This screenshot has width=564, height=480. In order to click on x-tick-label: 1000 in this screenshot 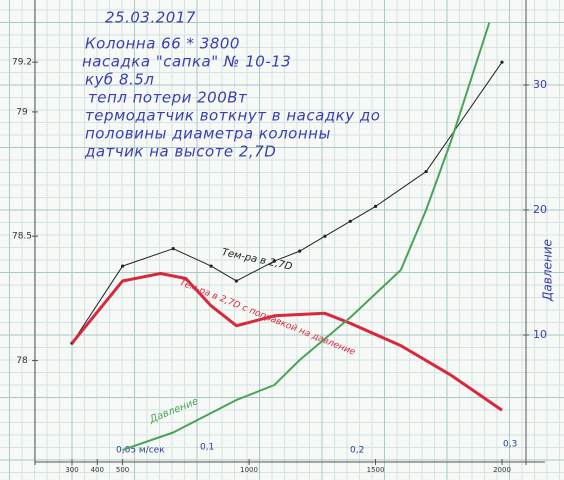, I will do `click(249, 470)`.